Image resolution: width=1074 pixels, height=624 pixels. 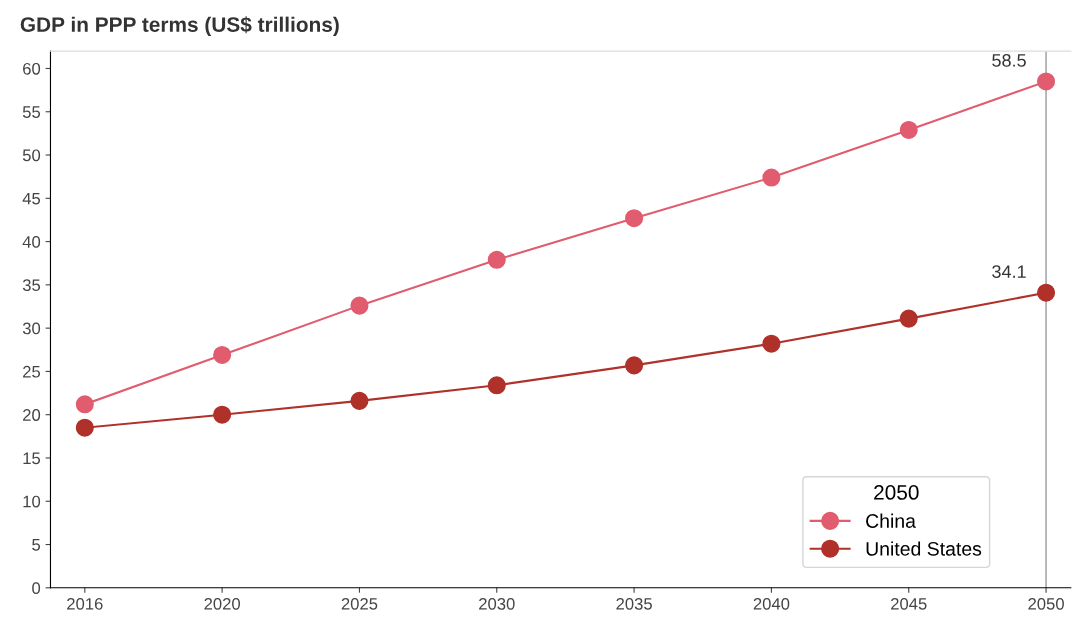 I want to click on data-label: 58.5, so click(x=1009, y=60).